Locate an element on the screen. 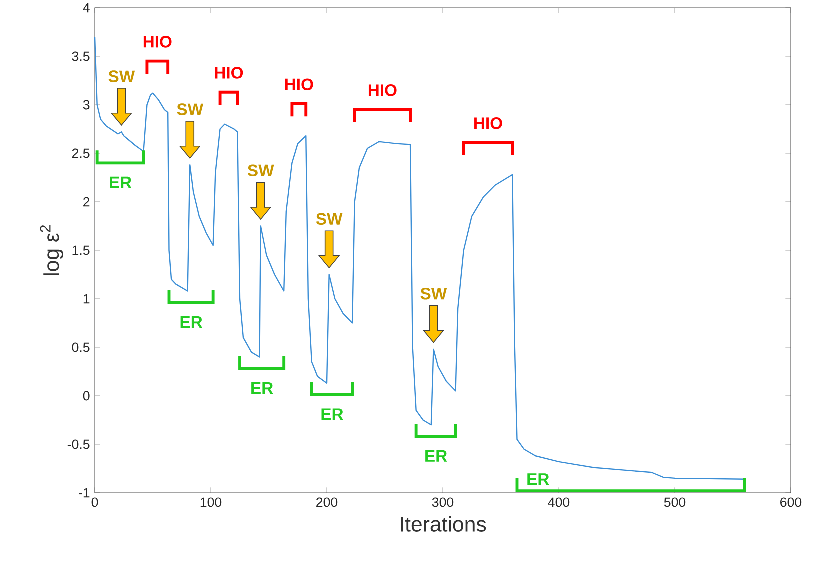  y-tick-label: 2 is located at coordinates (87, 202).